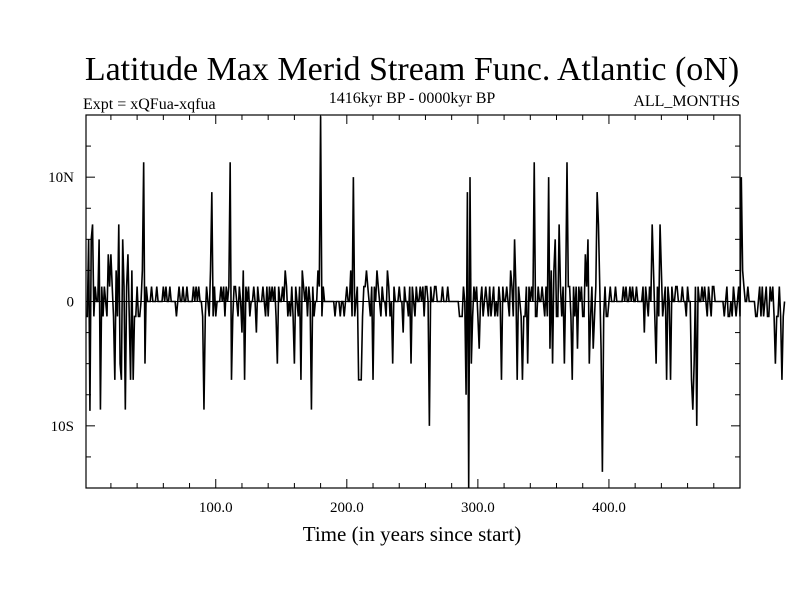 The width and height of the screenshot is (800, 605). What do you see at coordinates (71, 303) in the screenshot?
I see `y-tick-label: 0` at bounding box center [71, 303].